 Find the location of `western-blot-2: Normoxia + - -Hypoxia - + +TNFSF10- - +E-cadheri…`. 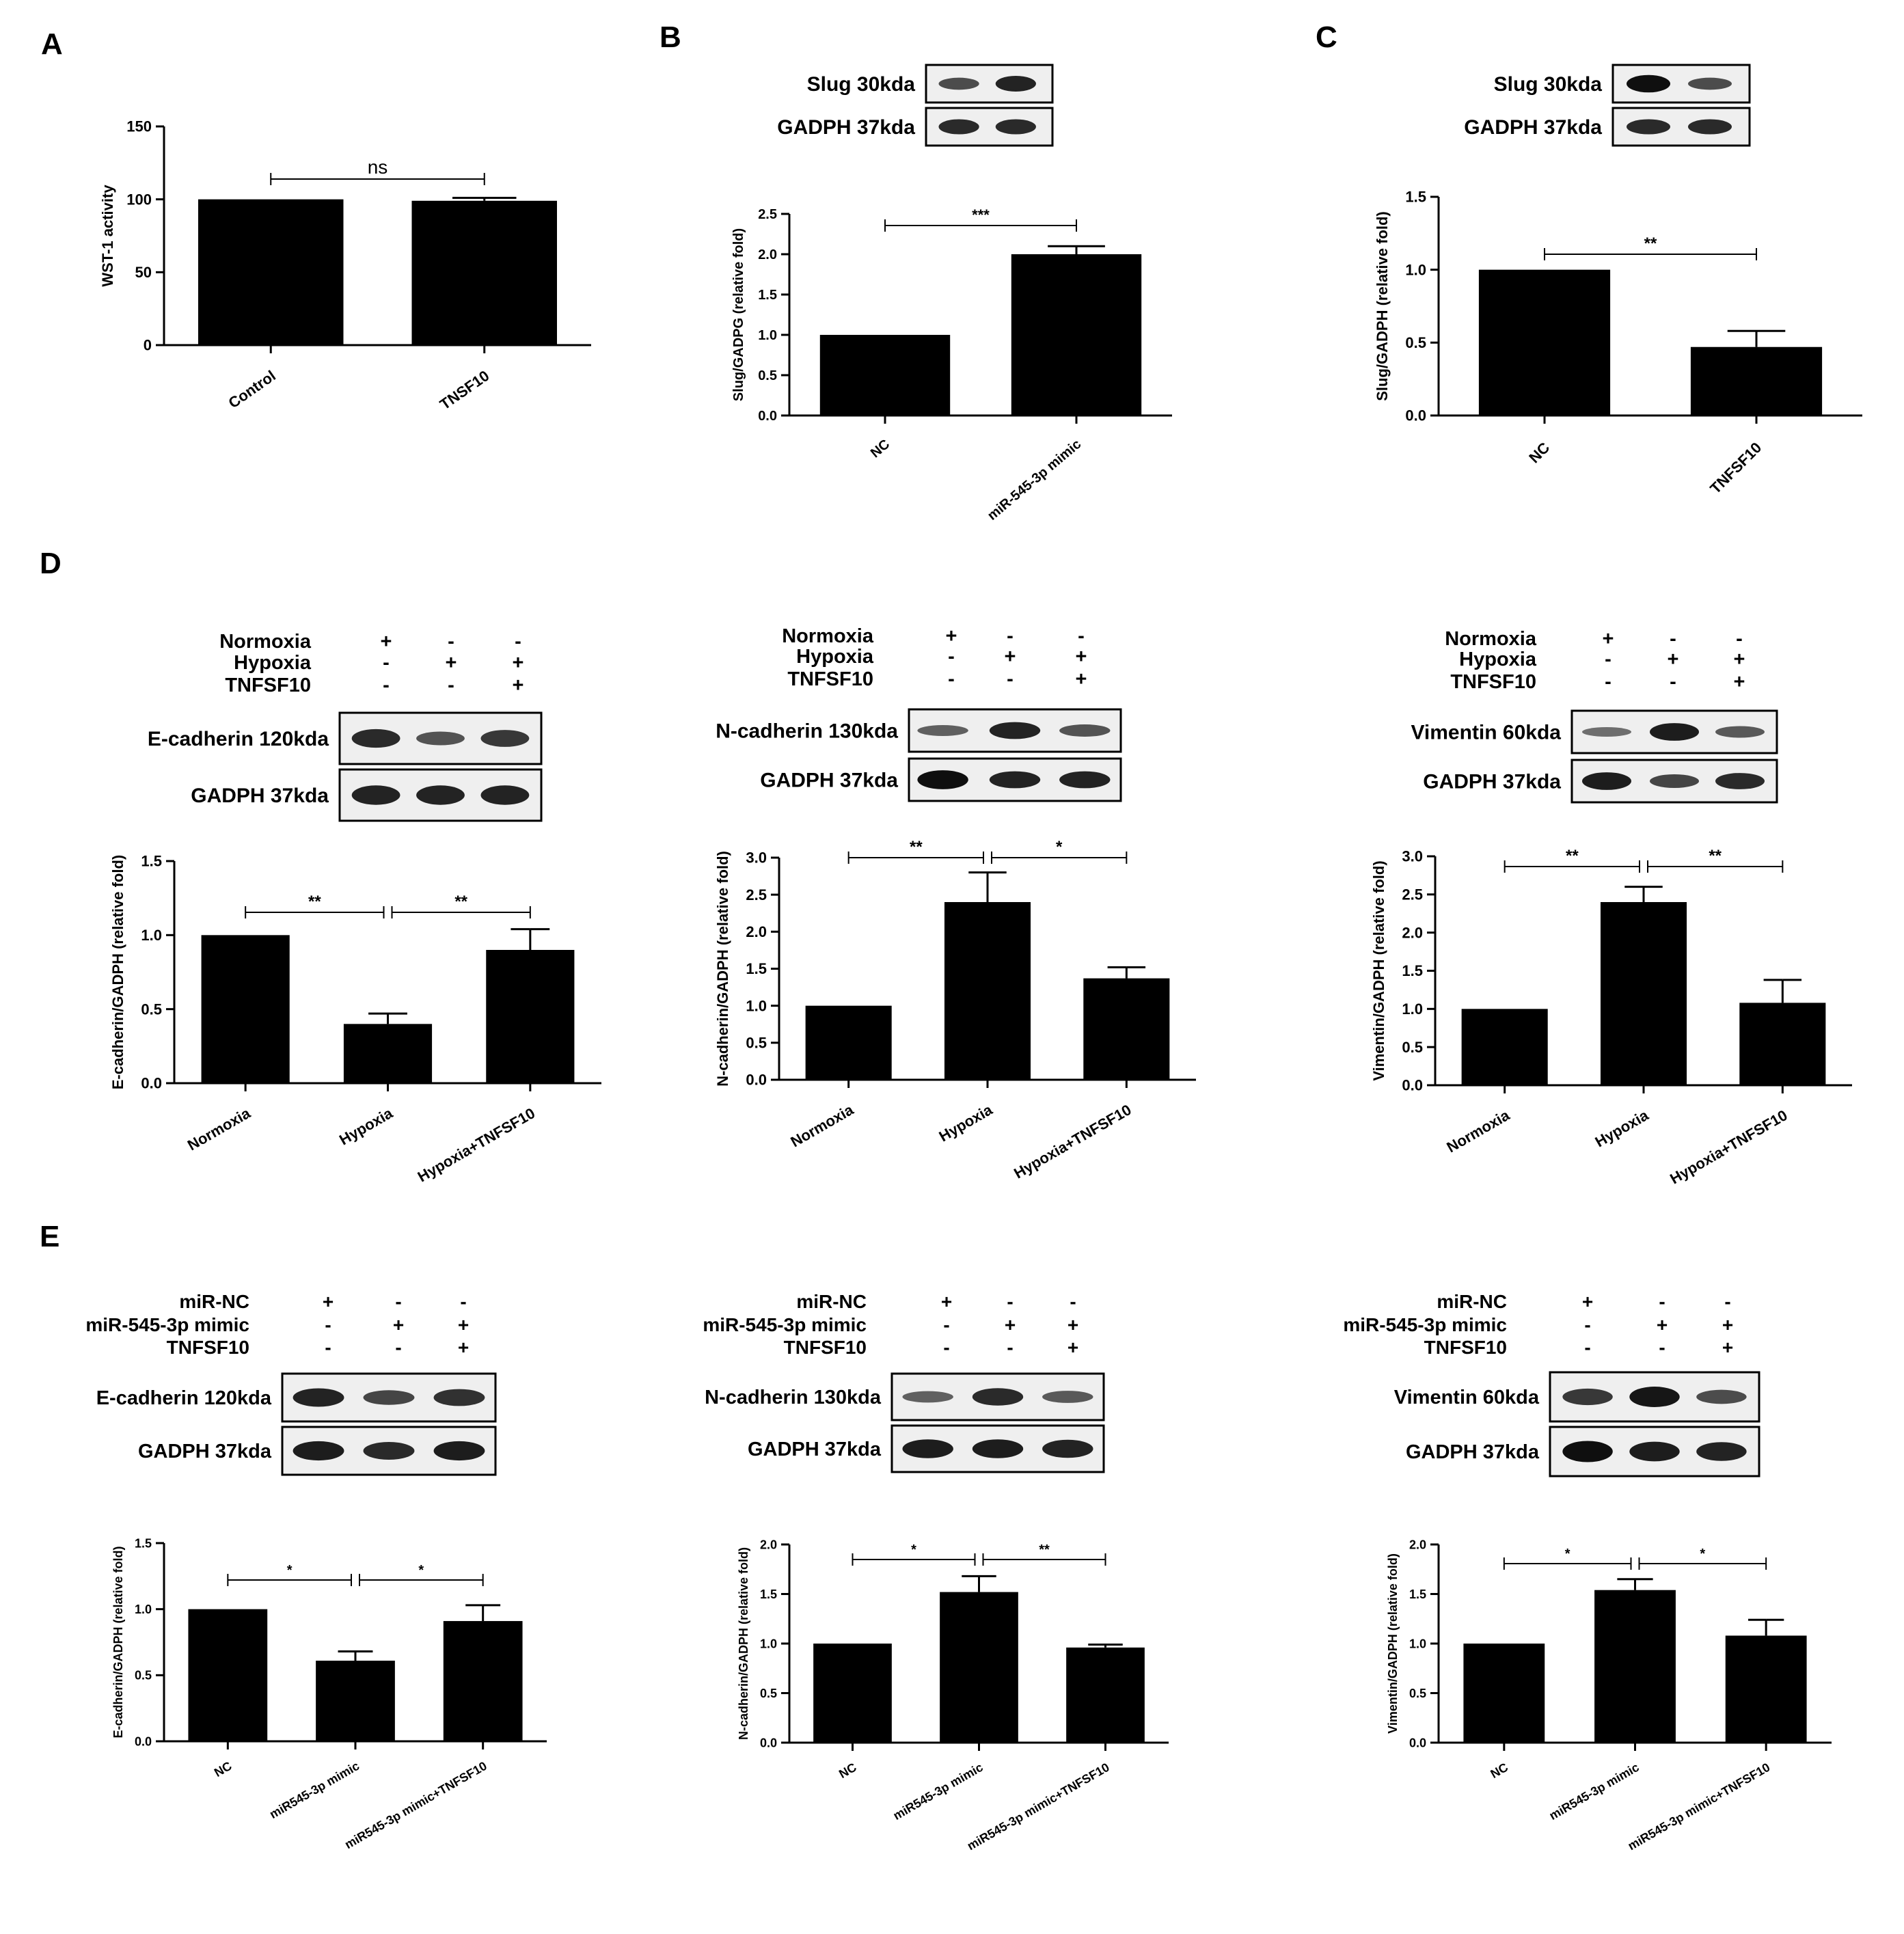

western-blot-2: Normoxia + - -Hypoxia - + +TNFSF10- - +E-cadheri… is located at coordinates (345, 726).